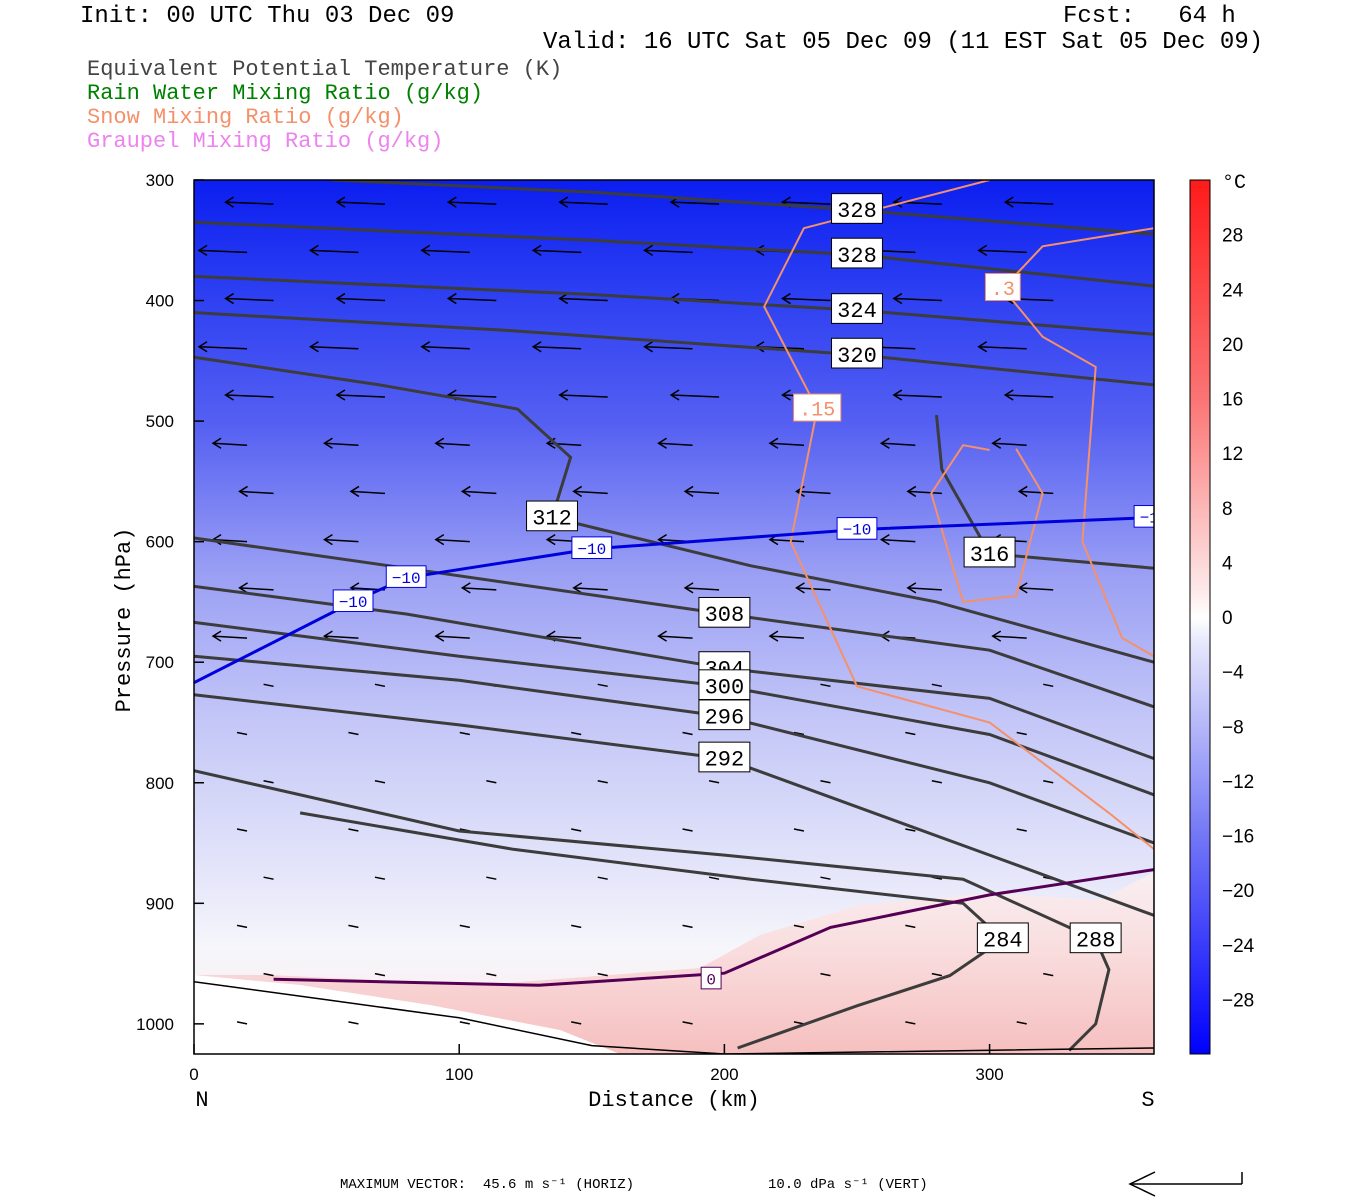  Describe the element at coordinates (674, 1017) in the screenshot. I see `terrain-line` at that location.